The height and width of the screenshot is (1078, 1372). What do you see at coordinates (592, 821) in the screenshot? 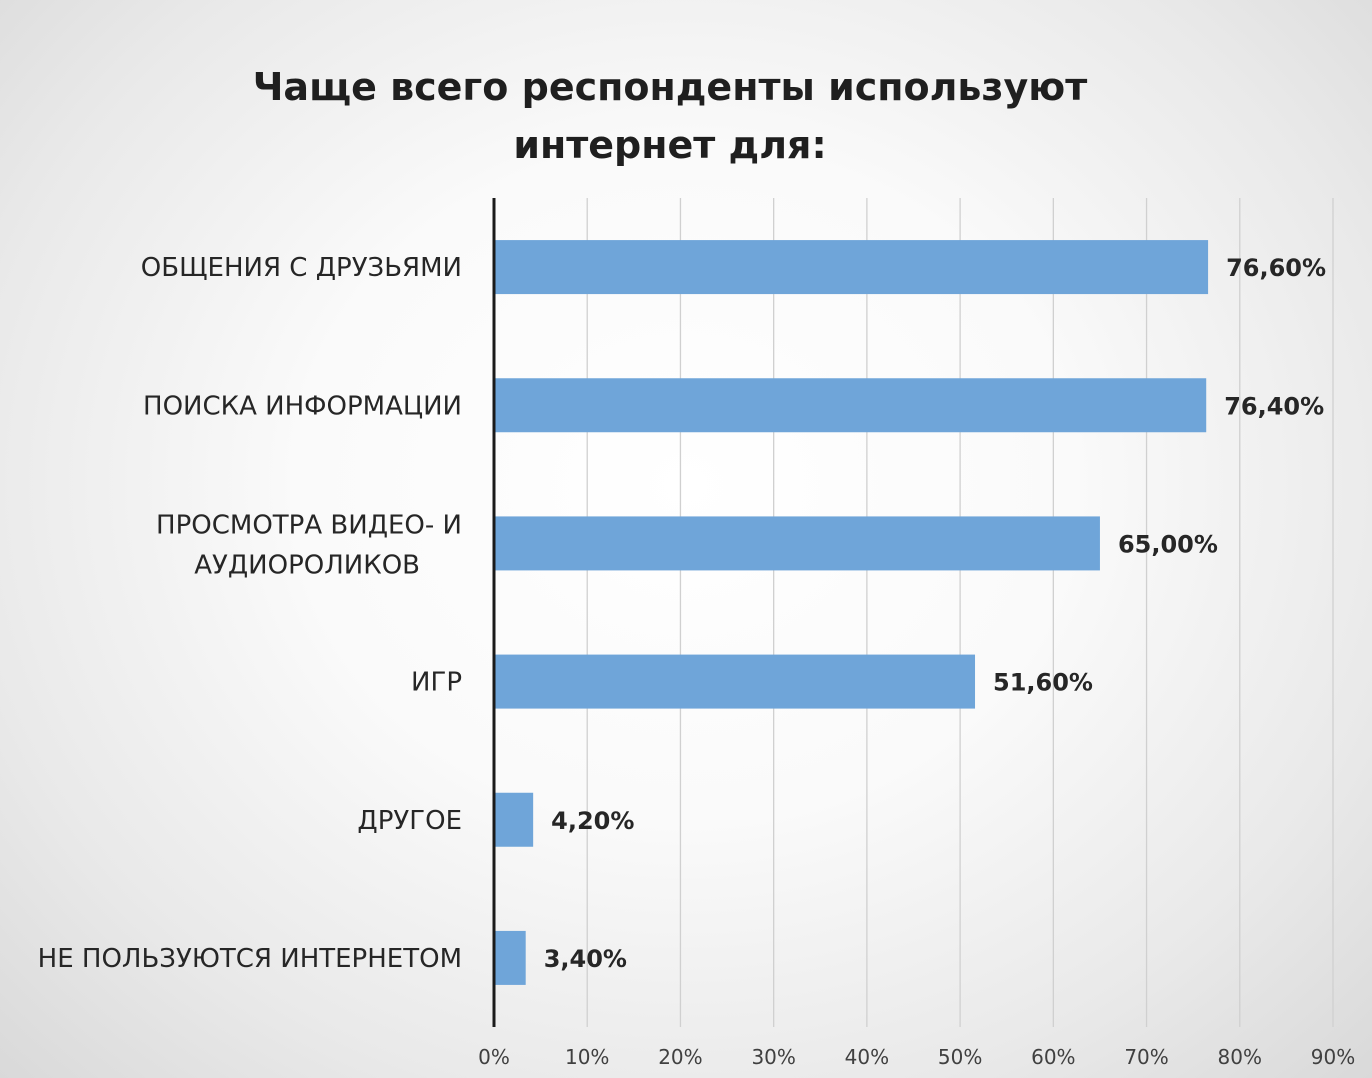
I see `data-label: 4,20%` at bounding box center [592, 821].